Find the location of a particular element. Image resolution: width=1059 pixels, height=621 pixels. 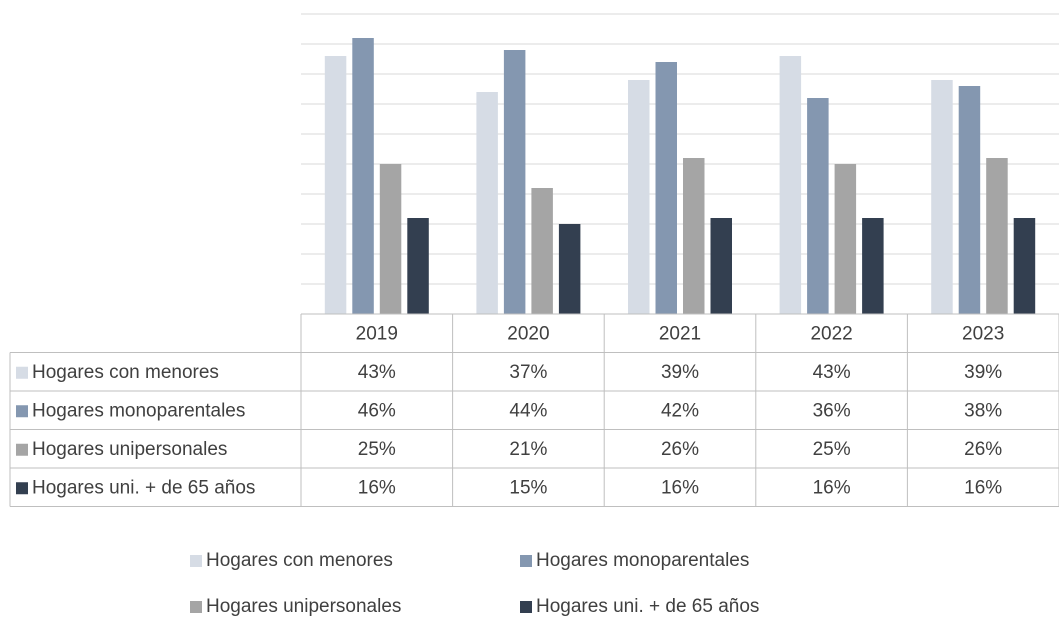

legend-label: Hogares monoparentales is located at coordinates (642, 560).